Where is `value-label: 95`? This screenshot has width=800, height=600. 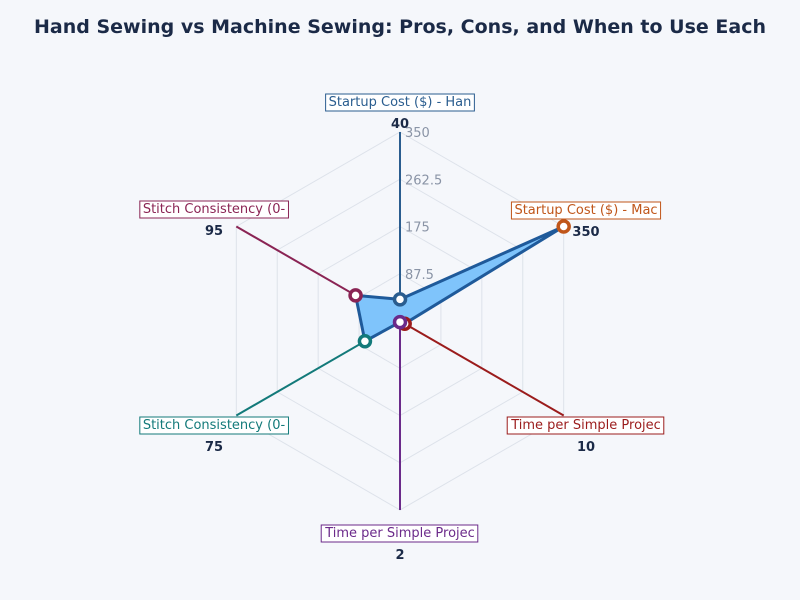
value-label: 95 is located at coordinates (214, 231).